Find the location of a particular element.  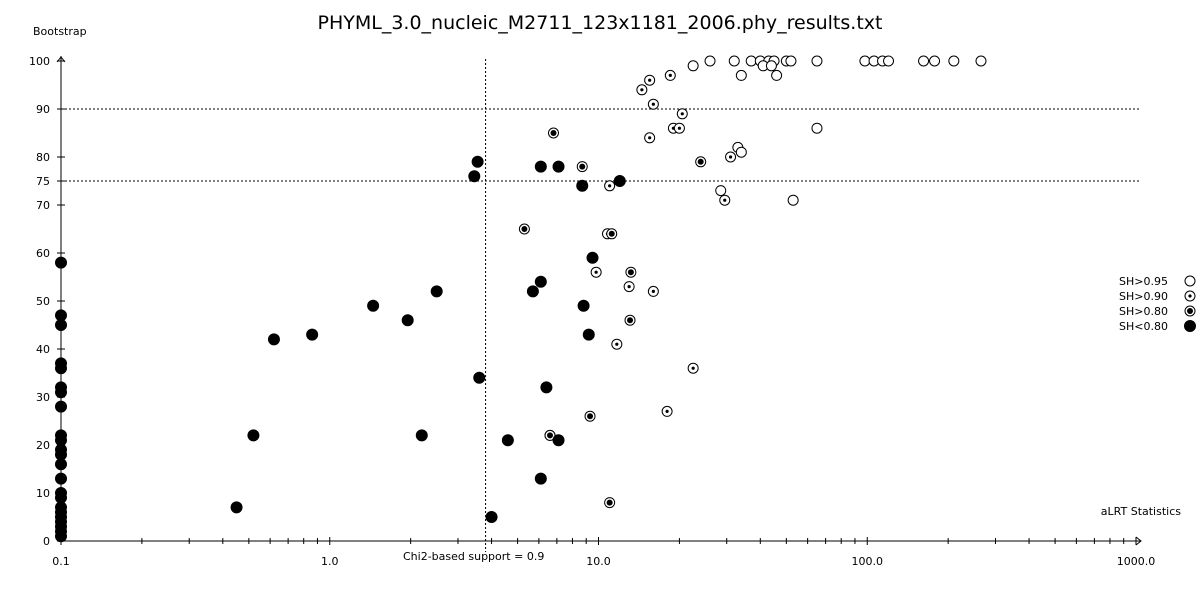

x-tick-label: 10.0 is located at coordinates (598, 561).